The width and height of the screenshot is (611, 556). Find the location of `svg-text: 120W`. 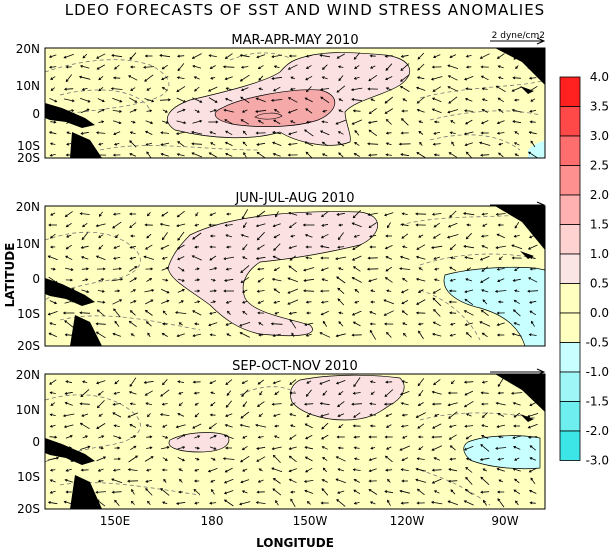

svg-text: 120W is located at coordinates (407, 521).